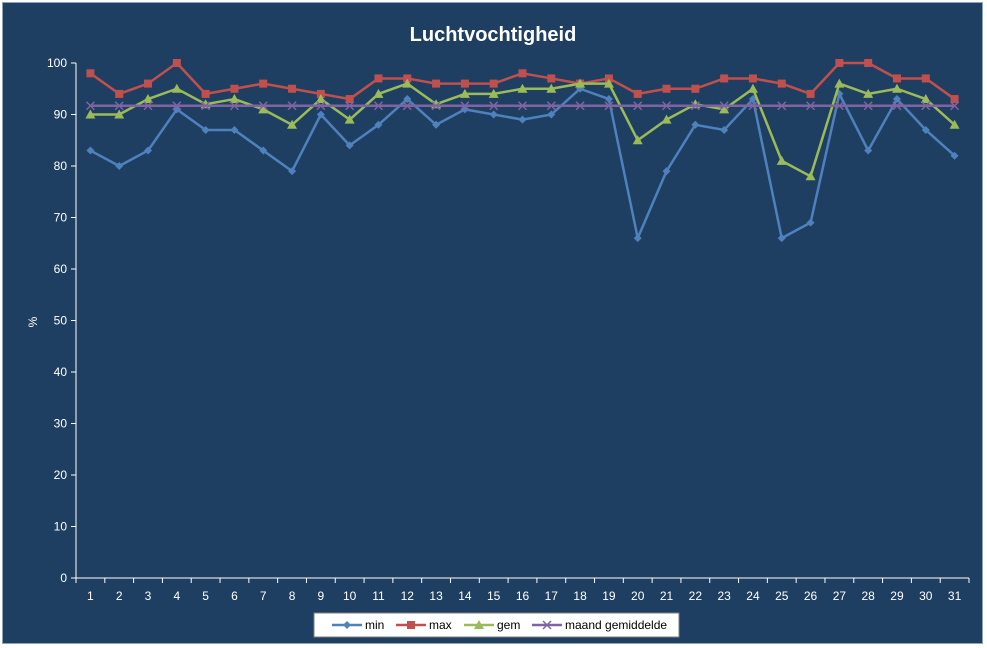 The height and width of the screenshot is (648, 987). Describe the element at coordinates (493, 35) in the screenshot. I see `chart-title: Luchtvochtigheid` at that location.